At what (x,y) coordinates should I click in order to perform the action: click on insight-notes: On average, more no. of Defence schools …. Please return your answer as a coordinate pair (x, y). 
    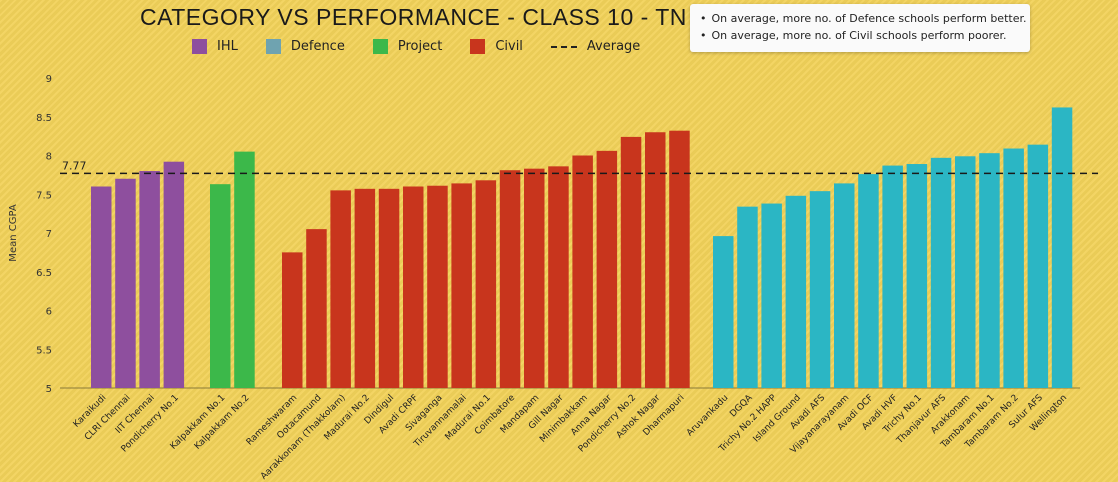
    Looking at the image, I should click on (860, 28).